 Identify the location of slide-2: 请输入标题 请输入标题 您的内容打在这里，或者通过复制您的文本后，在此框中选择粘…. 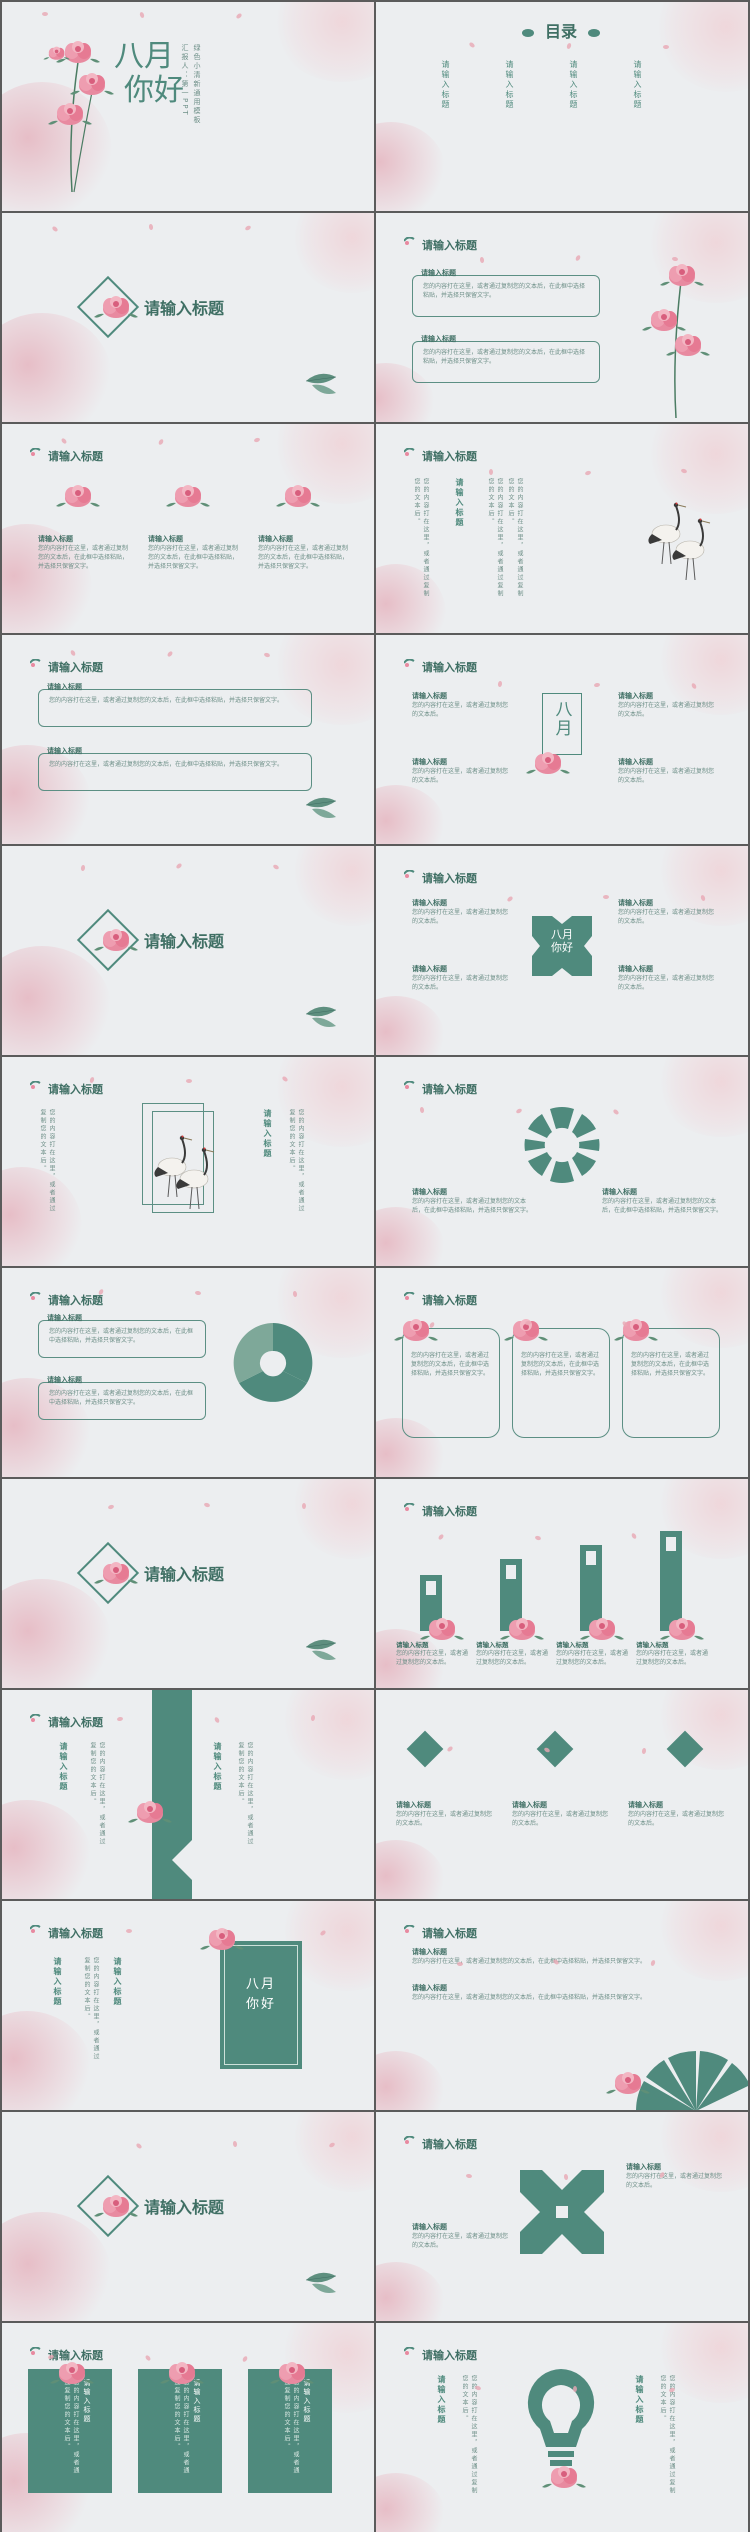
(562, 317).